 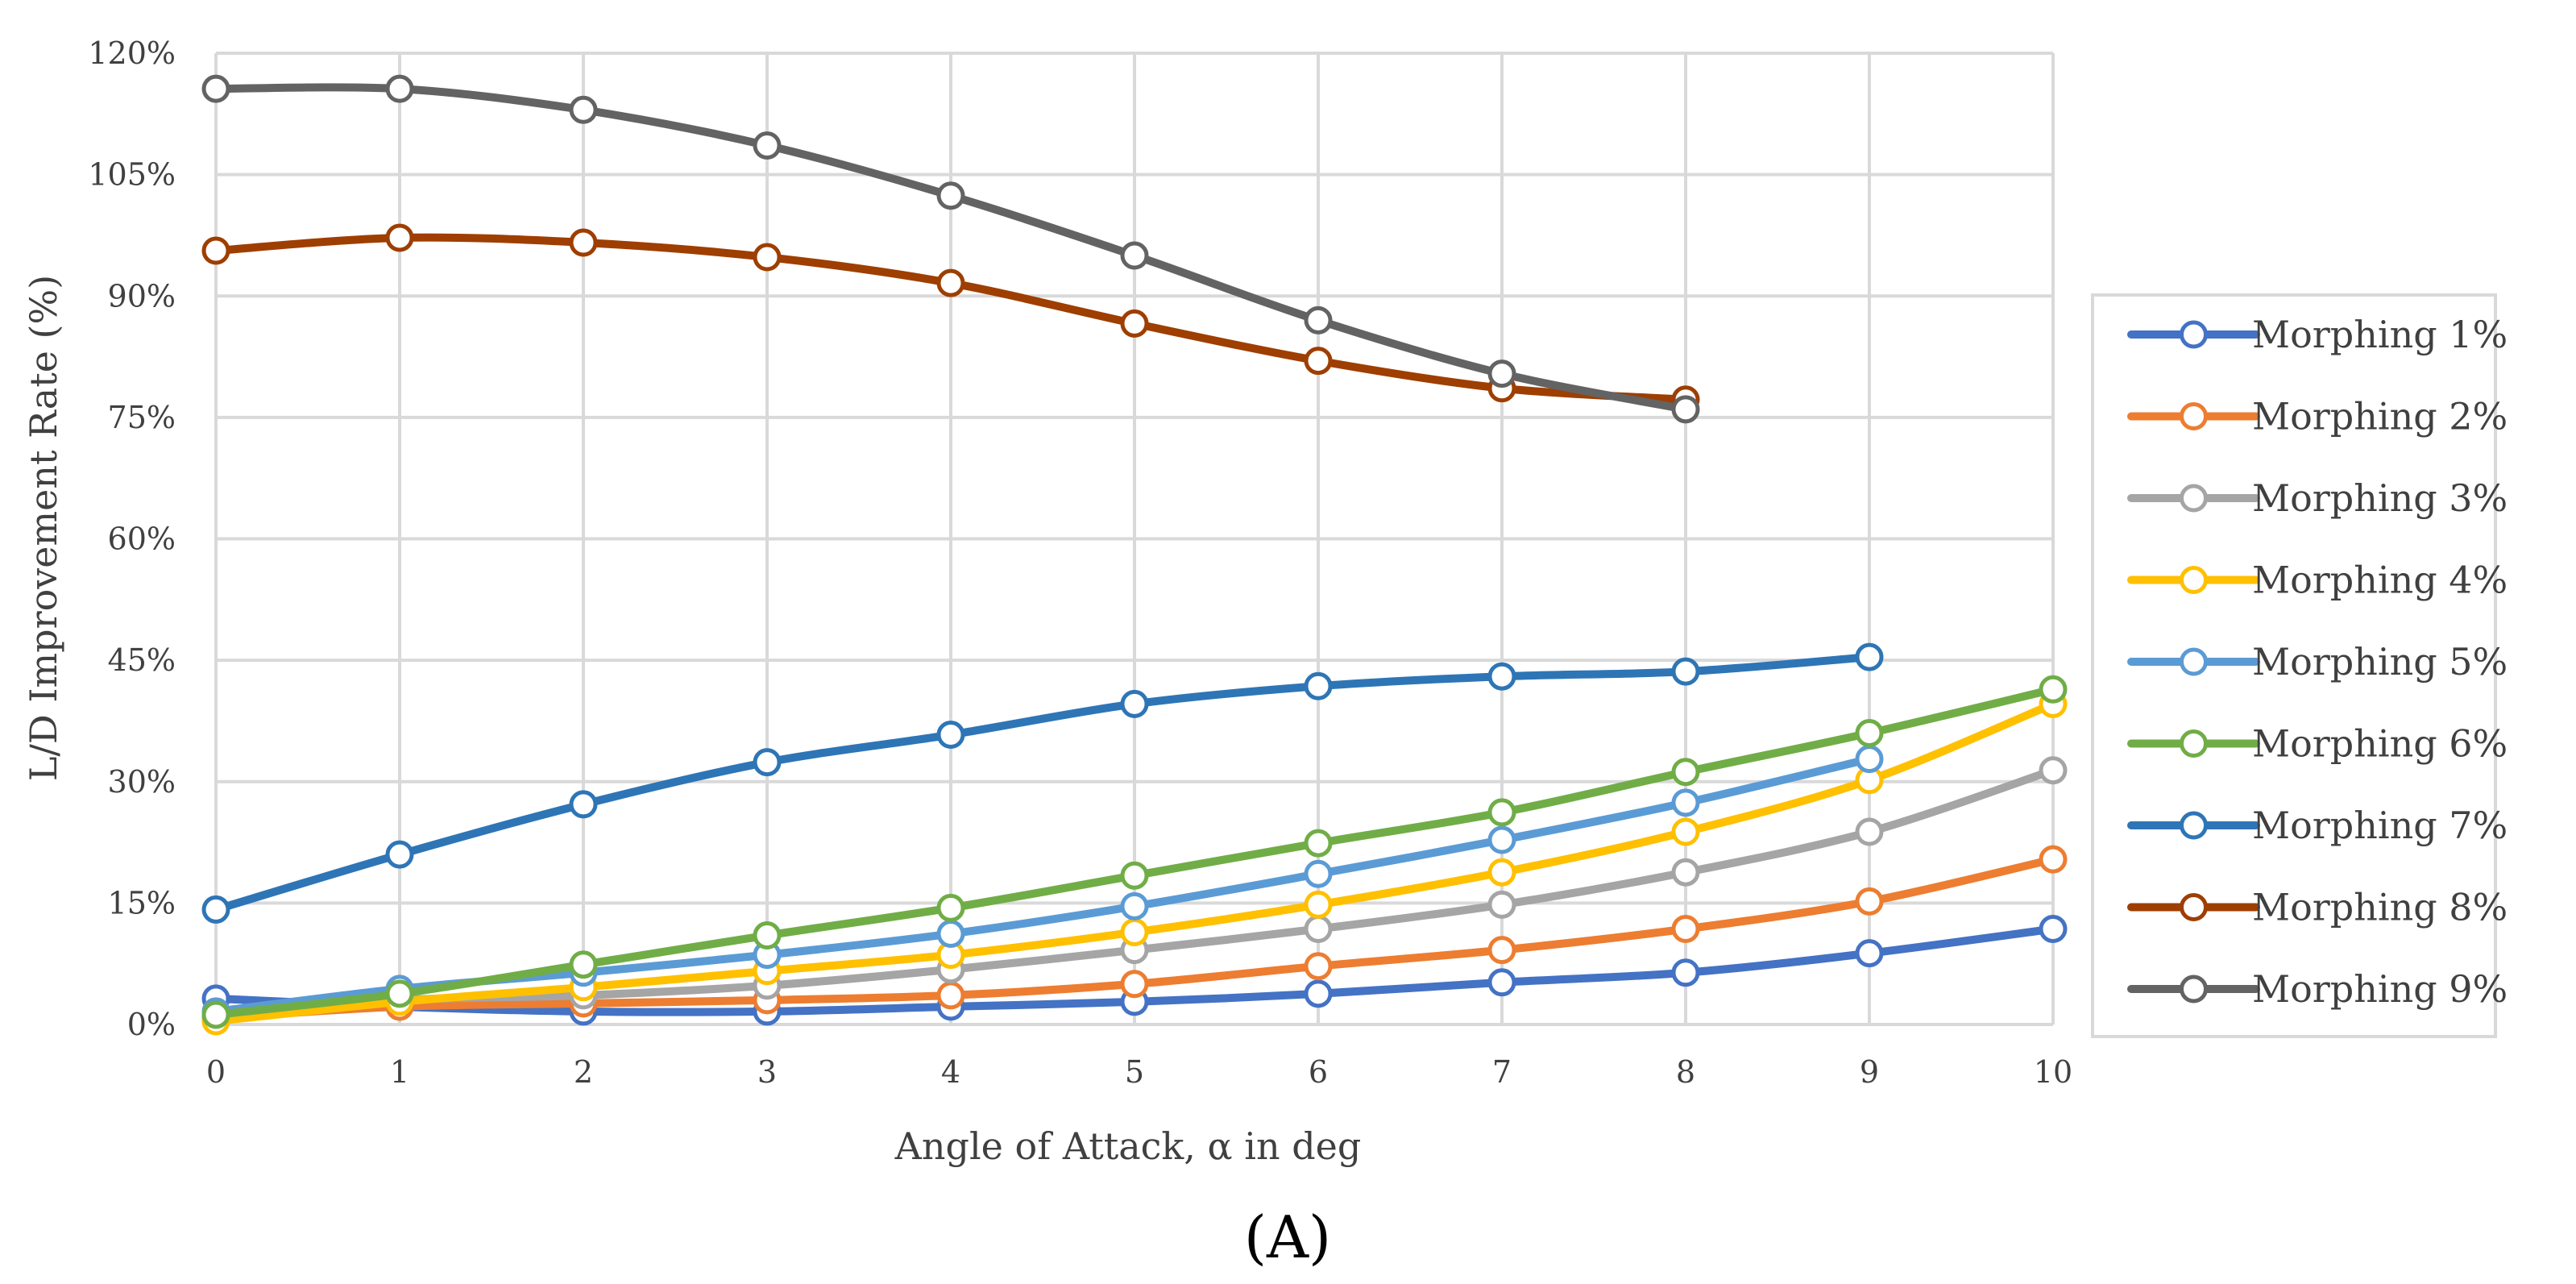 I want to click on y-tick-label: 75%, so click(x=142, y=418).